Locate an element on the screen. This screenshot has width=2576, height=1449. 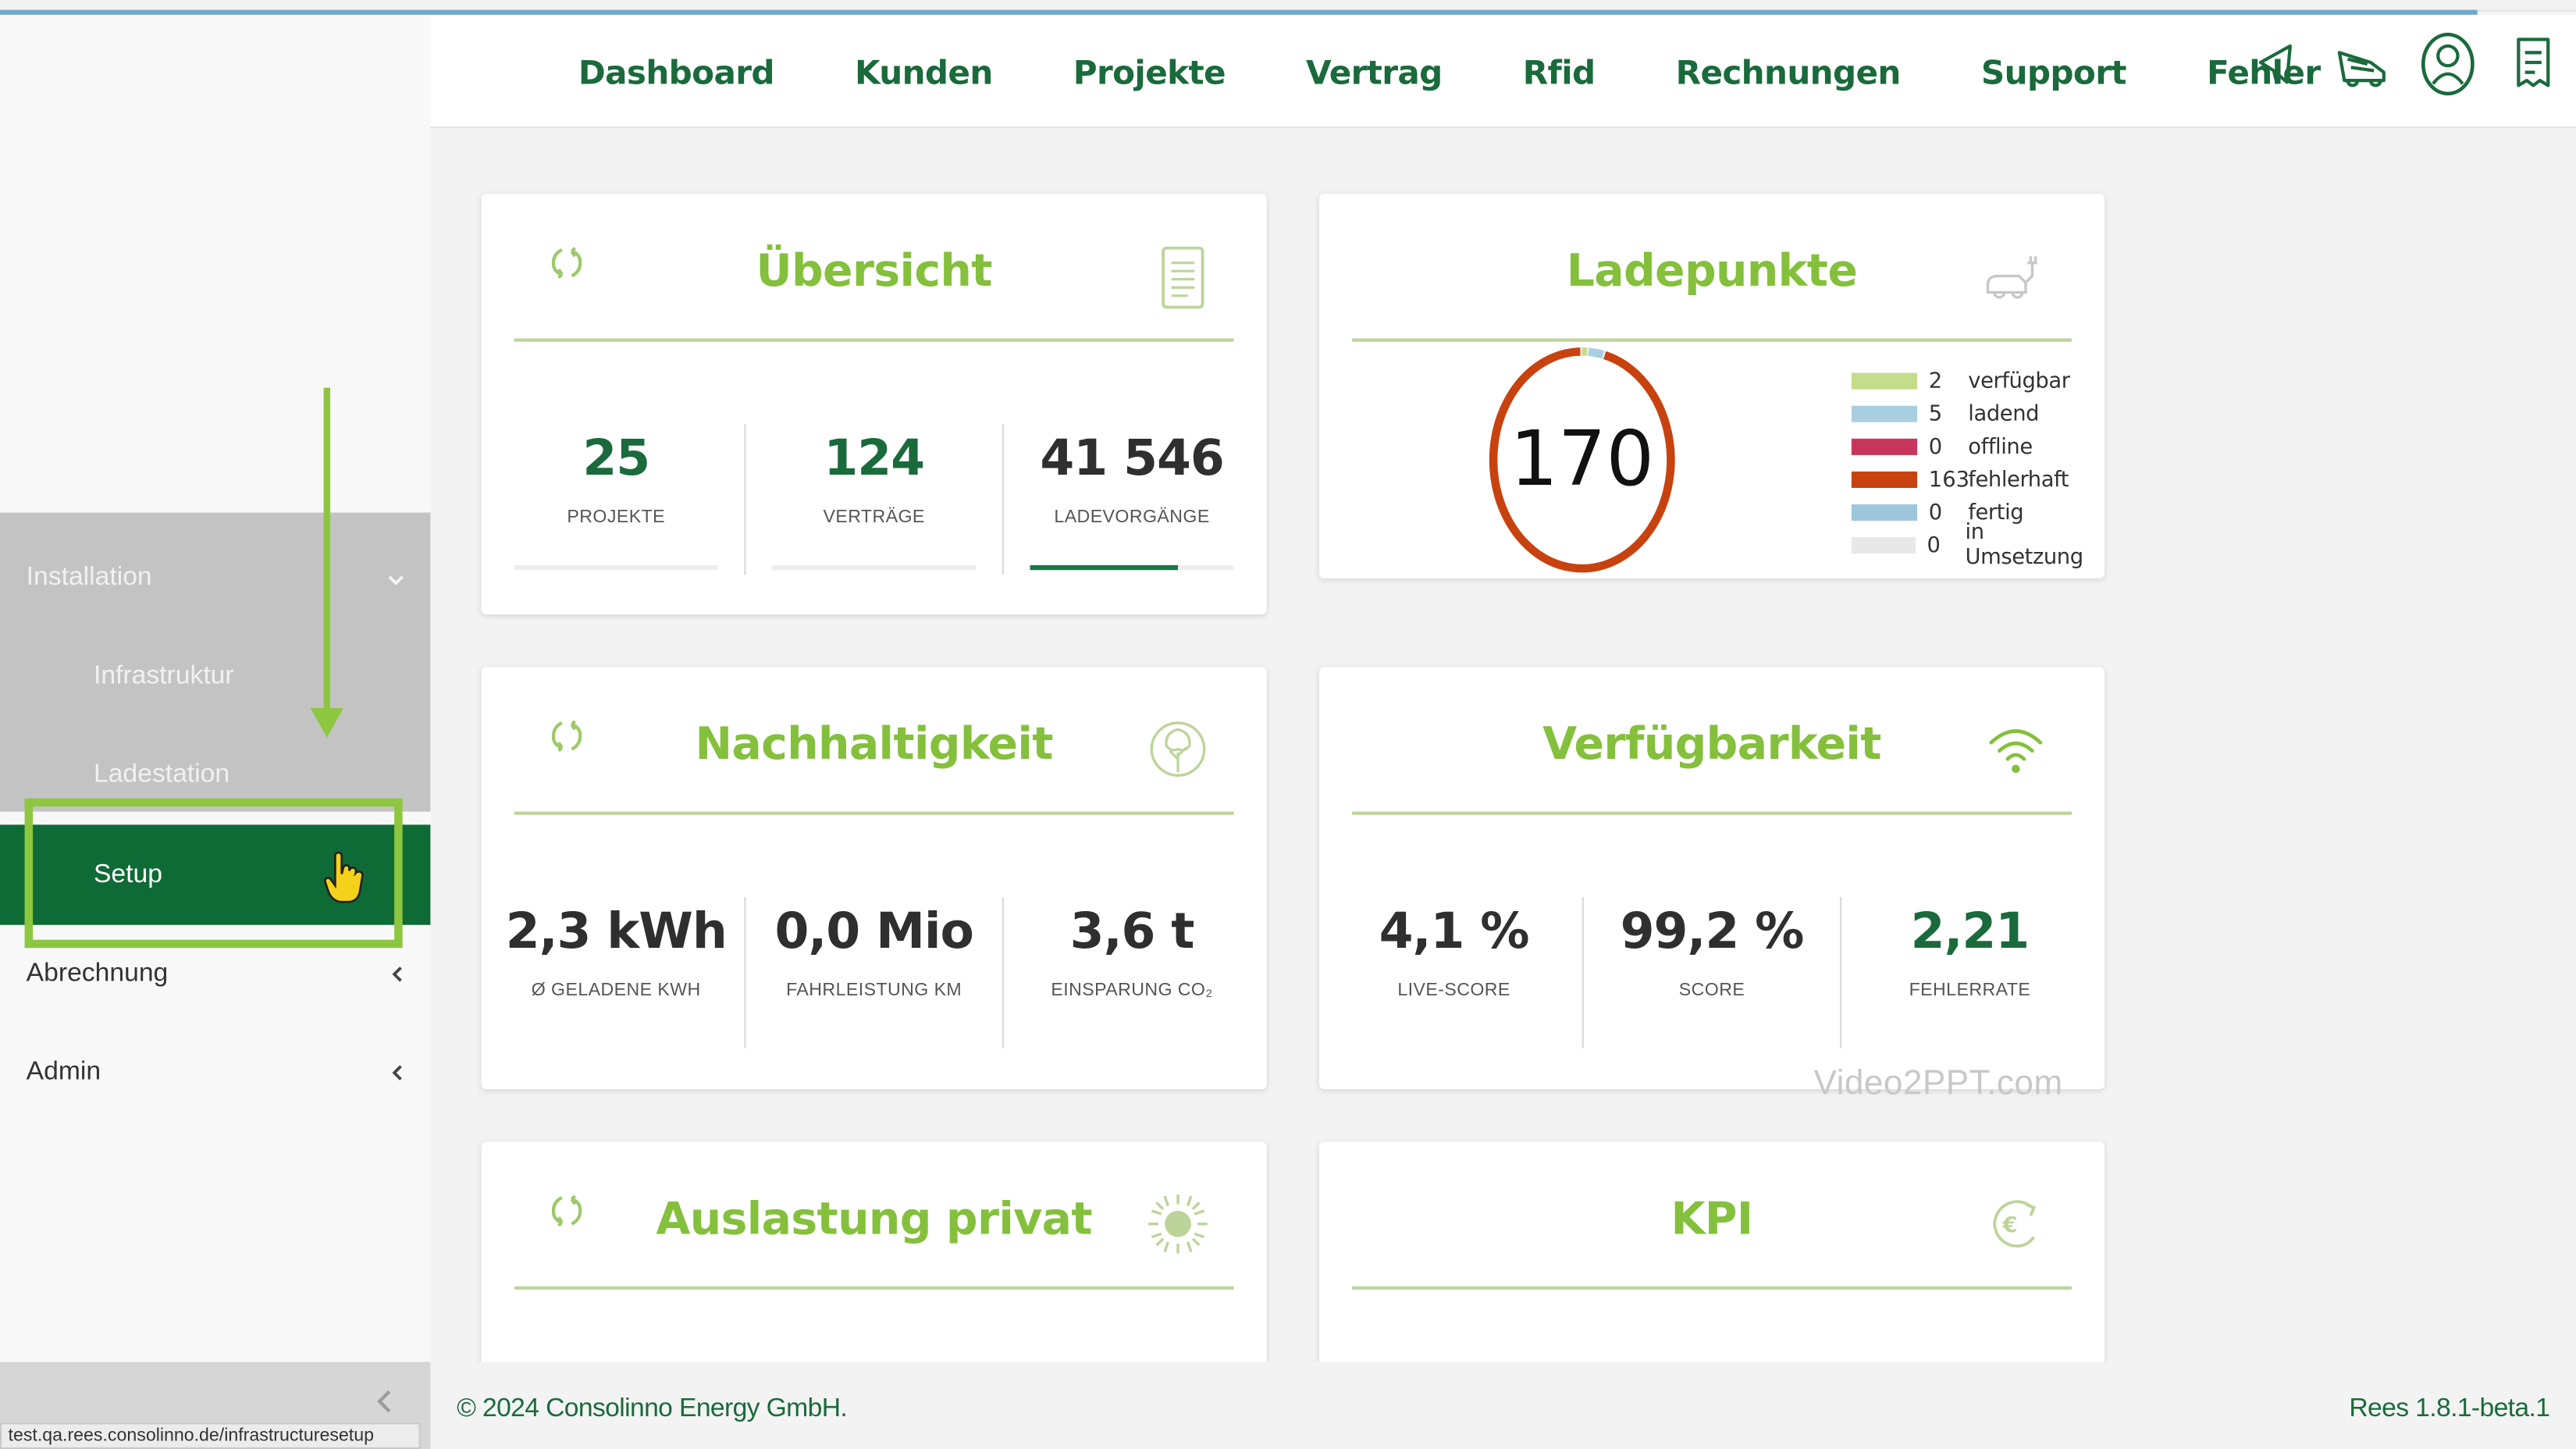
annotation-arrow is located at coordinates (327, 552).